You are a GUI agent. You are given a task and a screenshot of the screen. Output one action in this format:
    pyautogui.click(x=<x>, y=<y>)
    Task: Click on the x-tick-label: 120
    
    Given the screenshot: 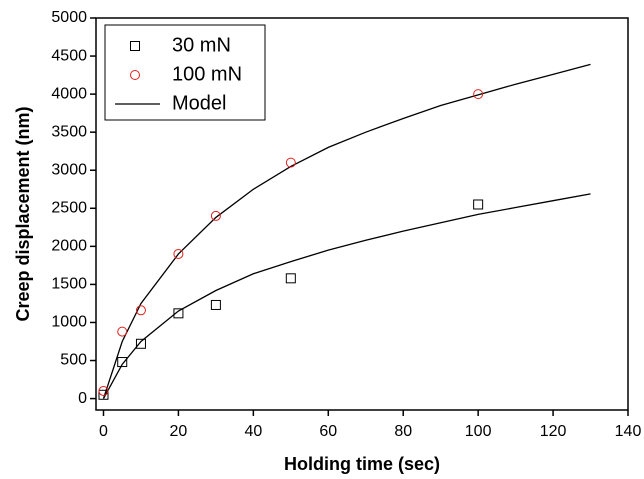 What is the action you would take?
    pyautogui.click(x=553, y=431)
    